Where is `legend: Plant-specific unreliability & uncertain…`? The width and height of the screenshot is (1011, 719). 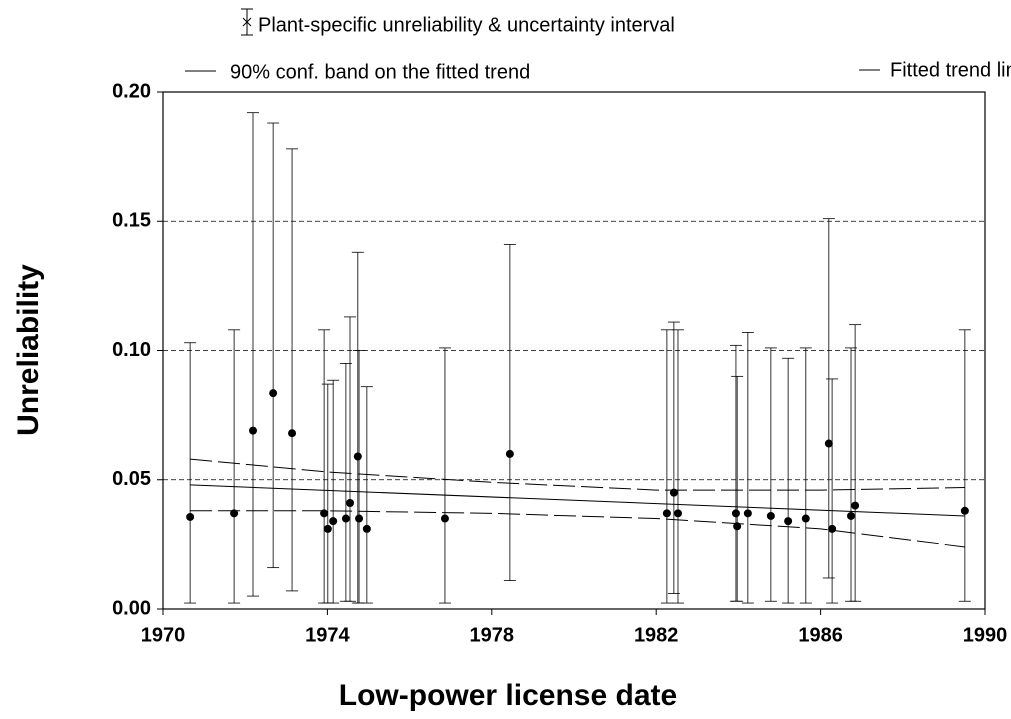 legend: Plant-specific unreliability & uncertain… is located at coordinates (598, 45).